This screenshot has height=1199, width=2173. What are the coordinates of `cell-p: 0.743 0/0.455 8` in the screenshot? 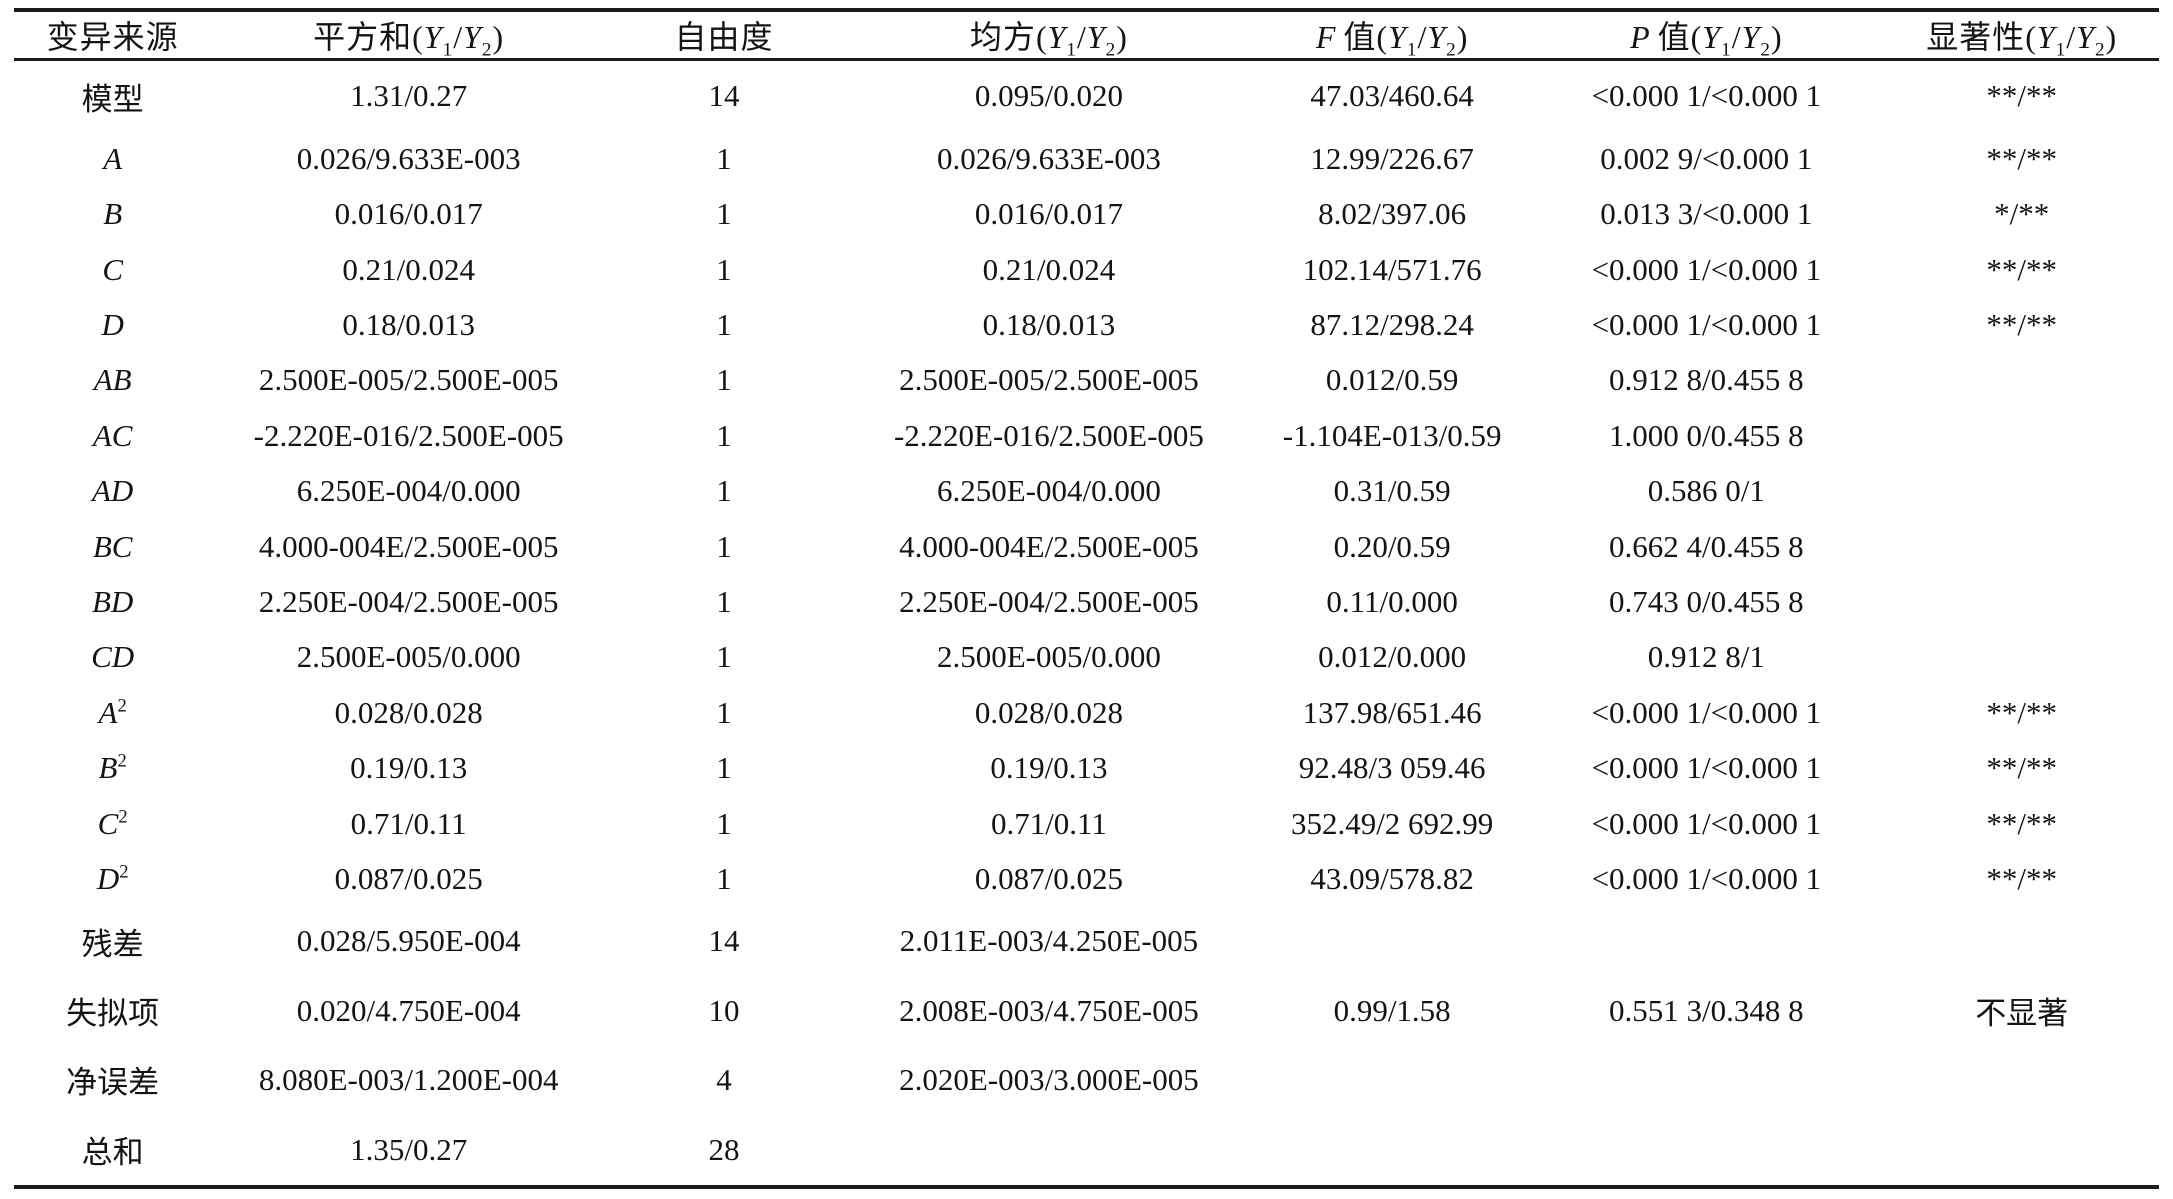 It's located at (1706, 602).